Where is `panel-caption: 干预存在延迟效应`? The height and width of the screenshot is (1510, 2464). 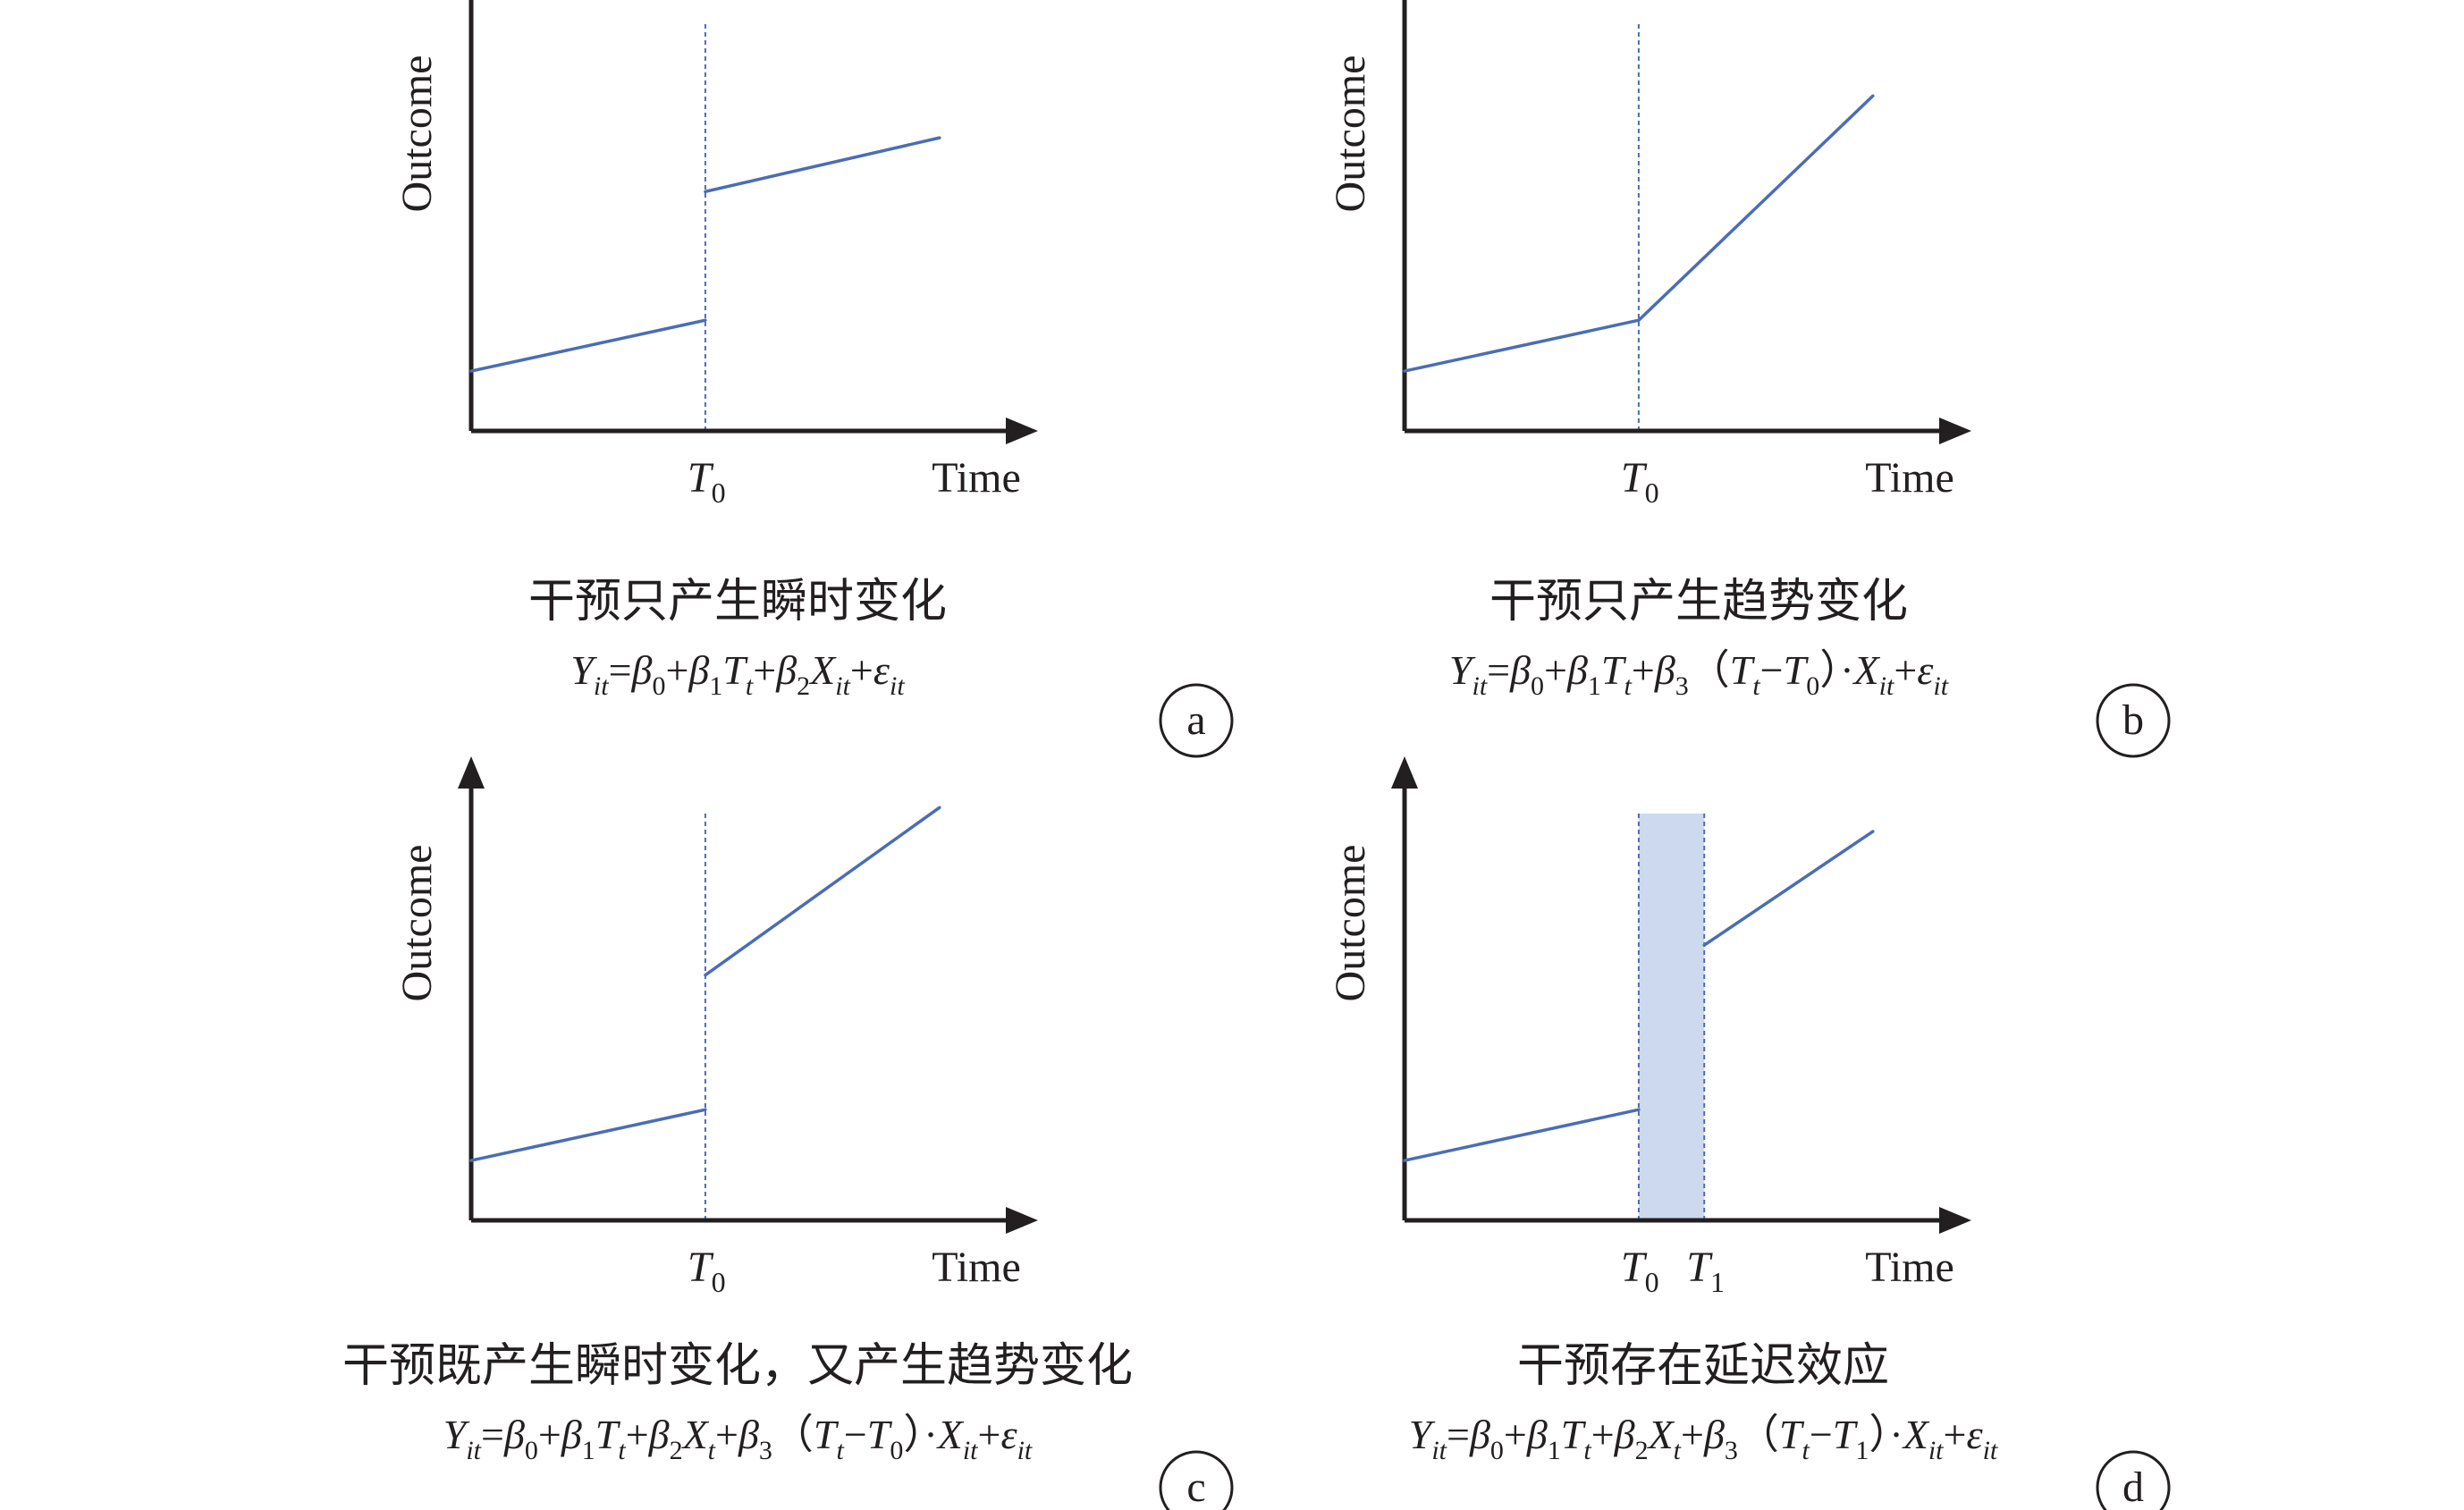 panel-caption: 干预存在延迟效应 is located at coordinates (1703, 1366).